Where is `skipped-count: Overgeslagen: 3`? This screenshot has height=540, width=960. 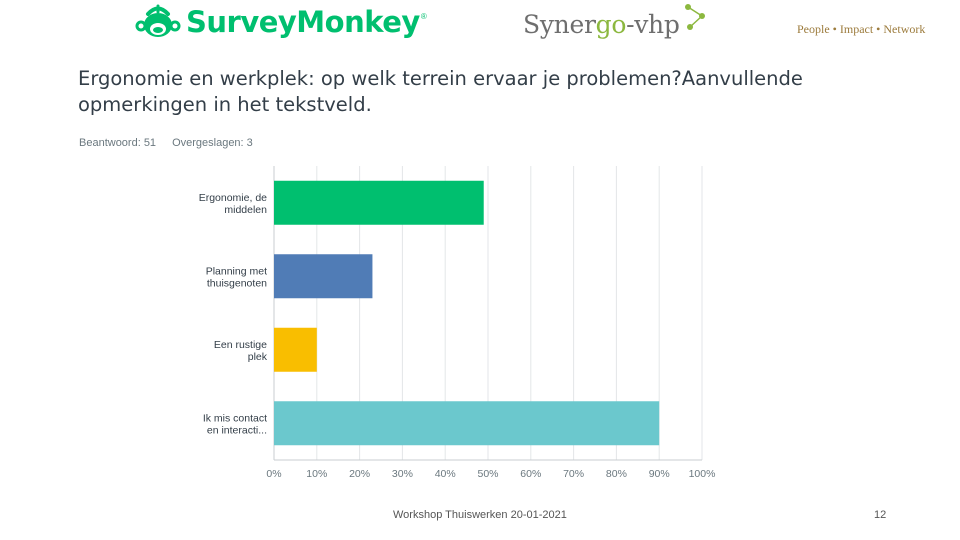
skipped-count: Overgeslagen: 3 is located at coordinates (212, 143).